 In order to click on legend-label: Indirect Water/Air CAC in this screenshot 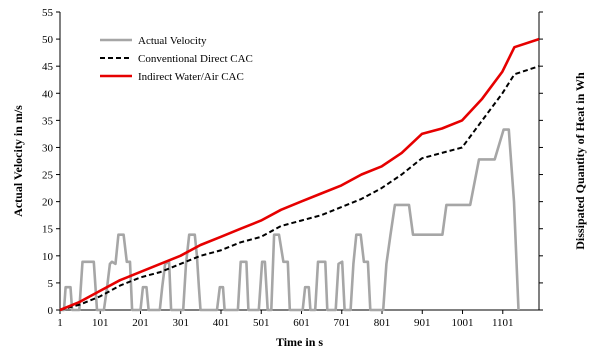, I will do `click(191, 77)`.